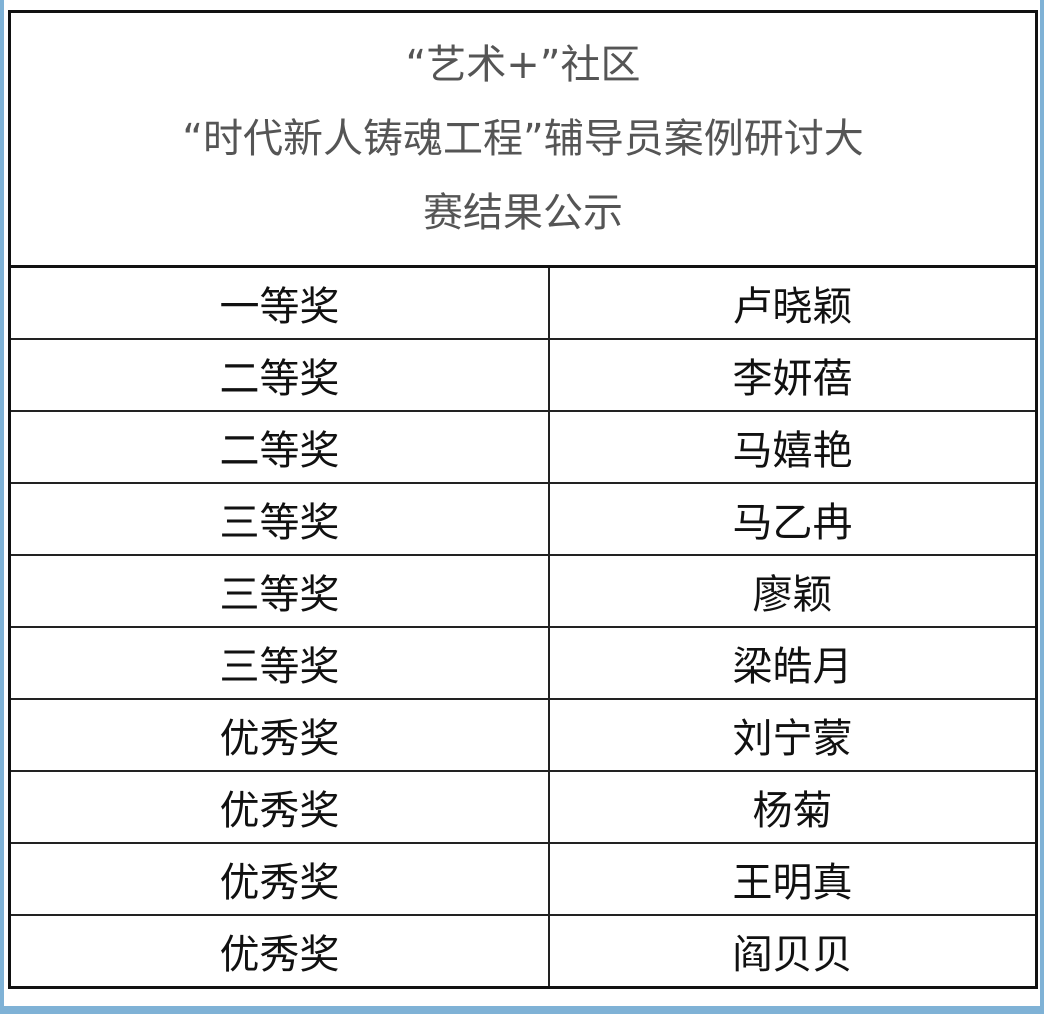  Describe the element at coordinates (523, 213) in the screenshot. I see `title-line-3: 赛结果公示` at that location.